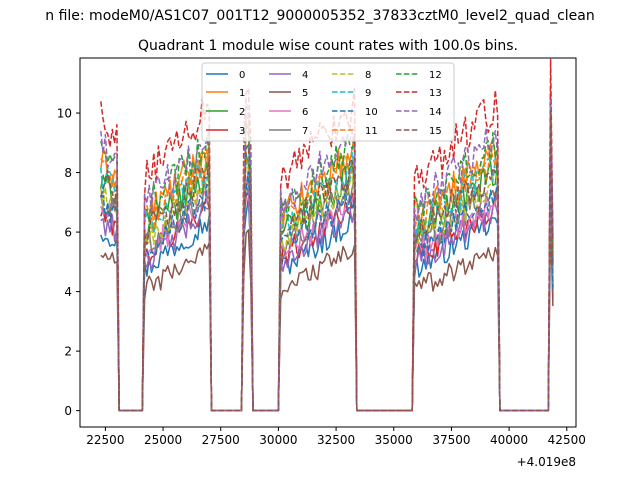 The width and height of the screenshot is (640, 480). I want to click on legend-label-11: 11, so click(371, 131).